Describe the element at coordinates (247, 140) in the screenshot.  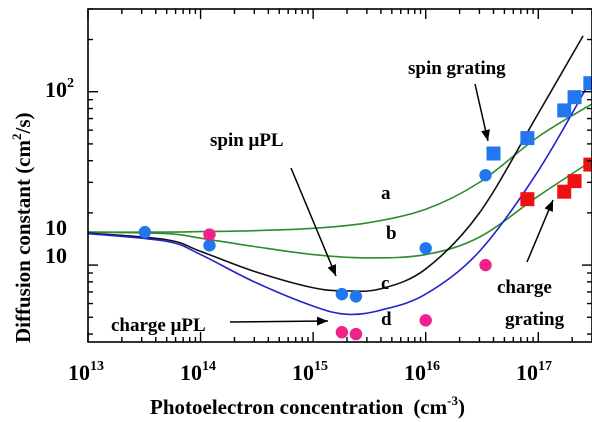
I see `annotation-spin-upl: spin μPL` at that location.